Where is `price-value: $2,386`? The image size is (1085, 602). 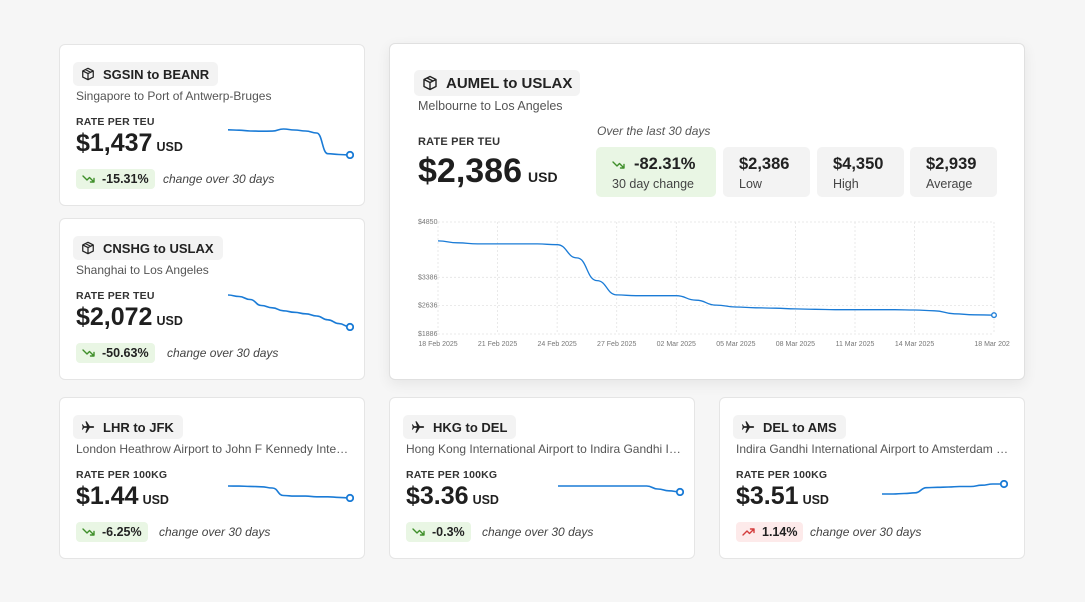 price-value: $2,386 is located at coordinates (470, 171).